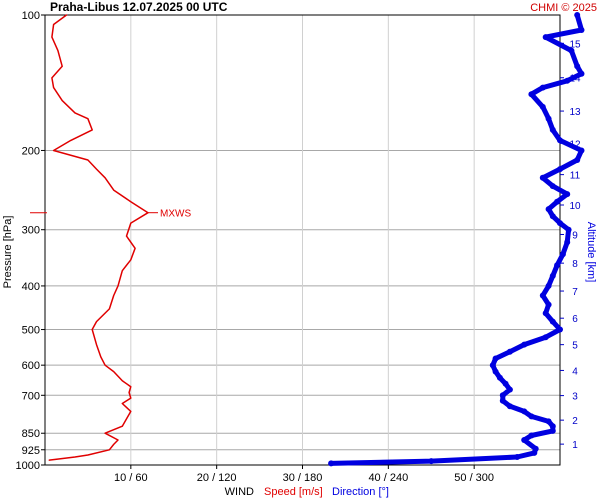 Image resolution: width=600 pixels, height=500 pixels. Describe the element at coordinates (31, 451) in the screenshot. I see `pressure-tick-label: 925` at that location.